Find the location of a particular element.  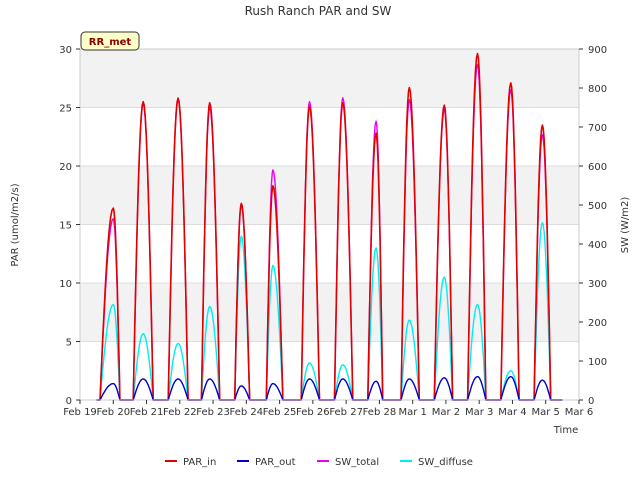

x-tick-label: Feb 23 is located at coordinates (213, 412).